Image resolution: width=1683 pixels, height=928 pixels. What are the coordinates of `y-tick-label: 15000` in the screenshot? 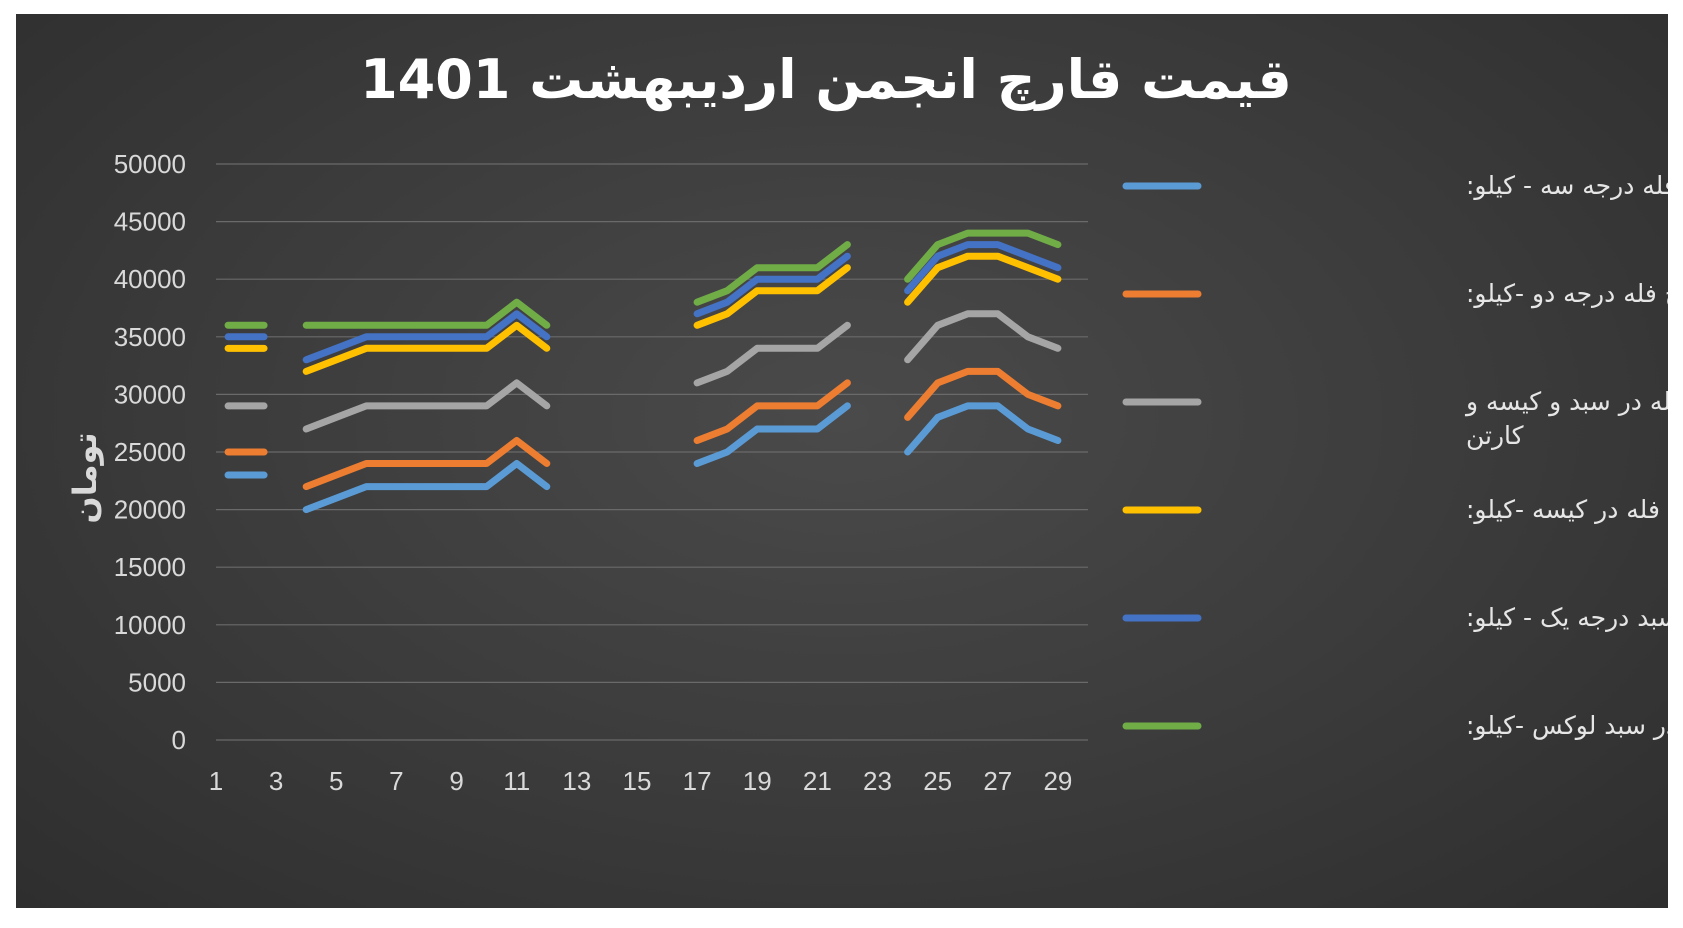 It's located at (150, 567).